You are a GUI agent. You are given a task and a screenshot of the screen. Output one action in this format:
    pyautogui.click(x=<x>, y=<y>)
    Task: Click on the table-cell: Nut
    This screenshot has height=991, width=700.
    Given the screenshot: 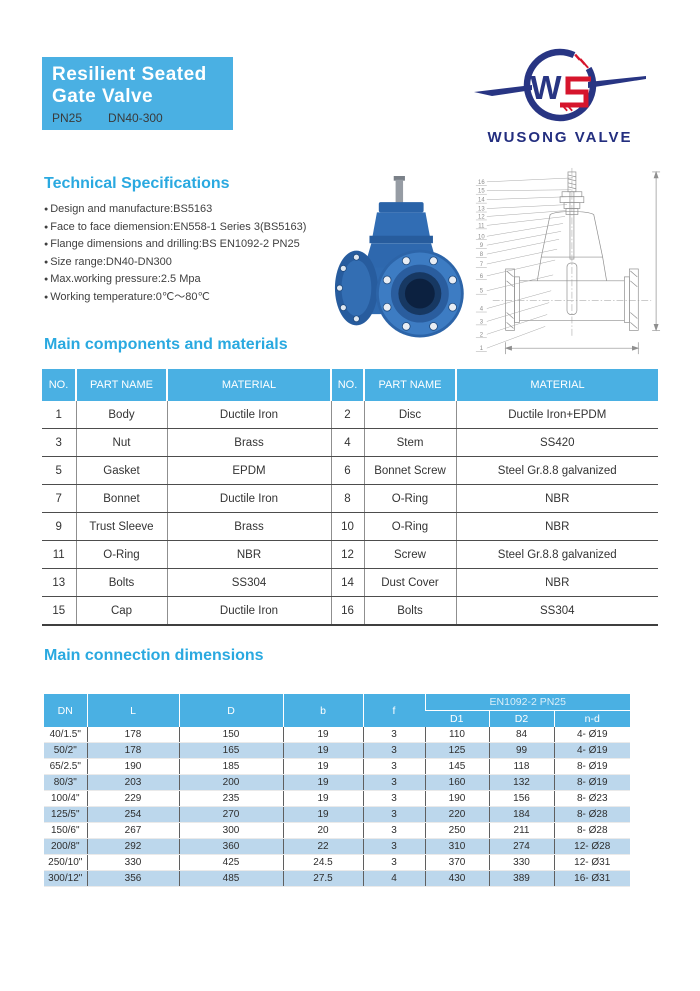 What is the action you would take?
    pyautogui.click(x=121, y=442)
    